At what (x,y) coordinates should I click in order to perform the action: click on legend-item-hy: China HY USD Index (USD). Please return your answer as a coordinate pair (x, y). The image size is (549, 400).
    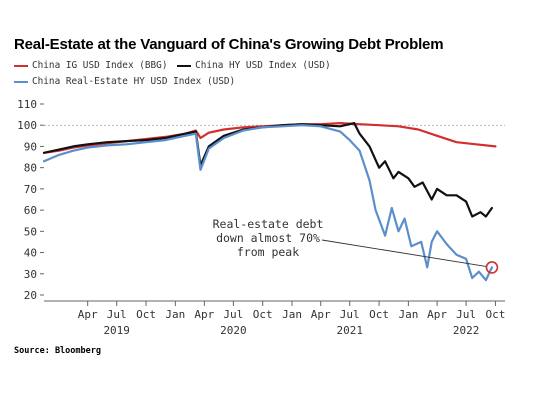
    Looking at the image, I should click on (254, 66).